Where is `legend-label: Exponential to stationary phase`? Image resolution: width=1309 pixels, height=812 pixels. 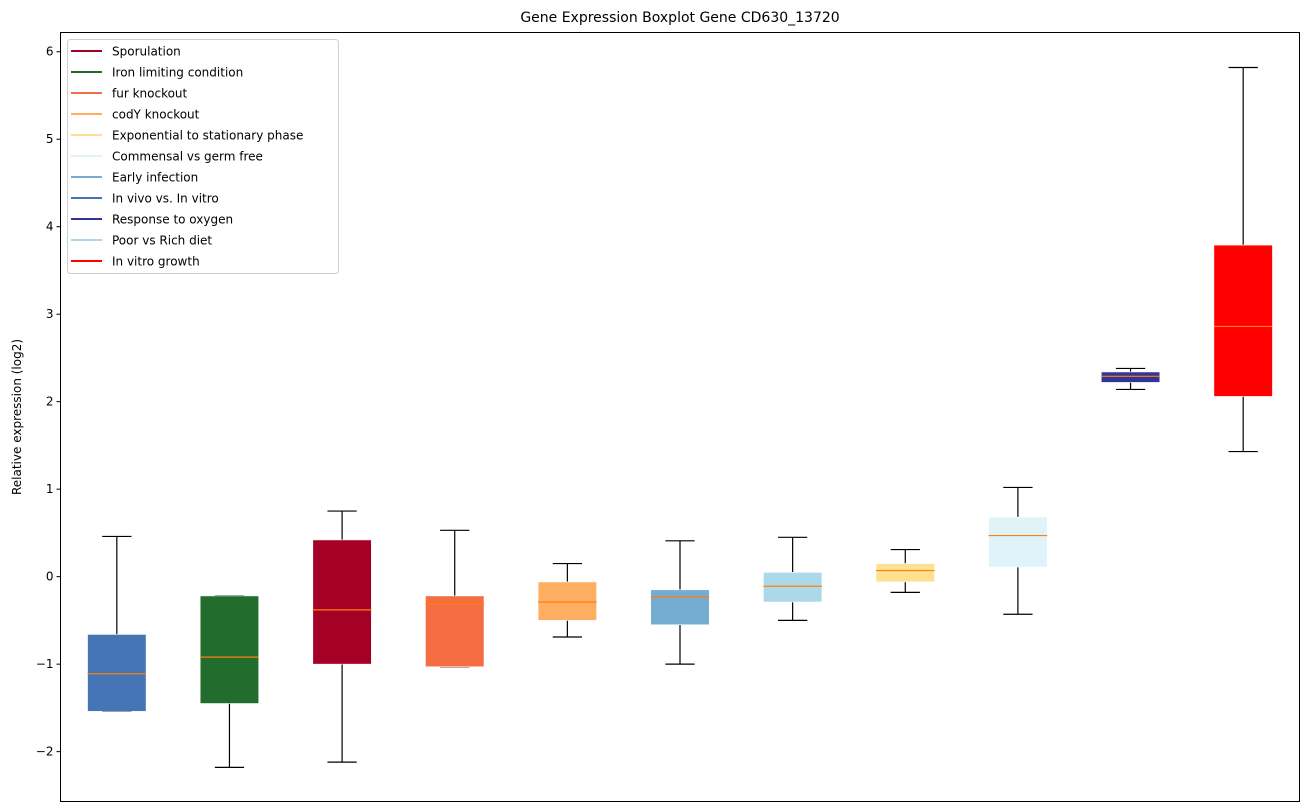
legend-label: Exponential to stationary phase is located at coordinates (207, 136).